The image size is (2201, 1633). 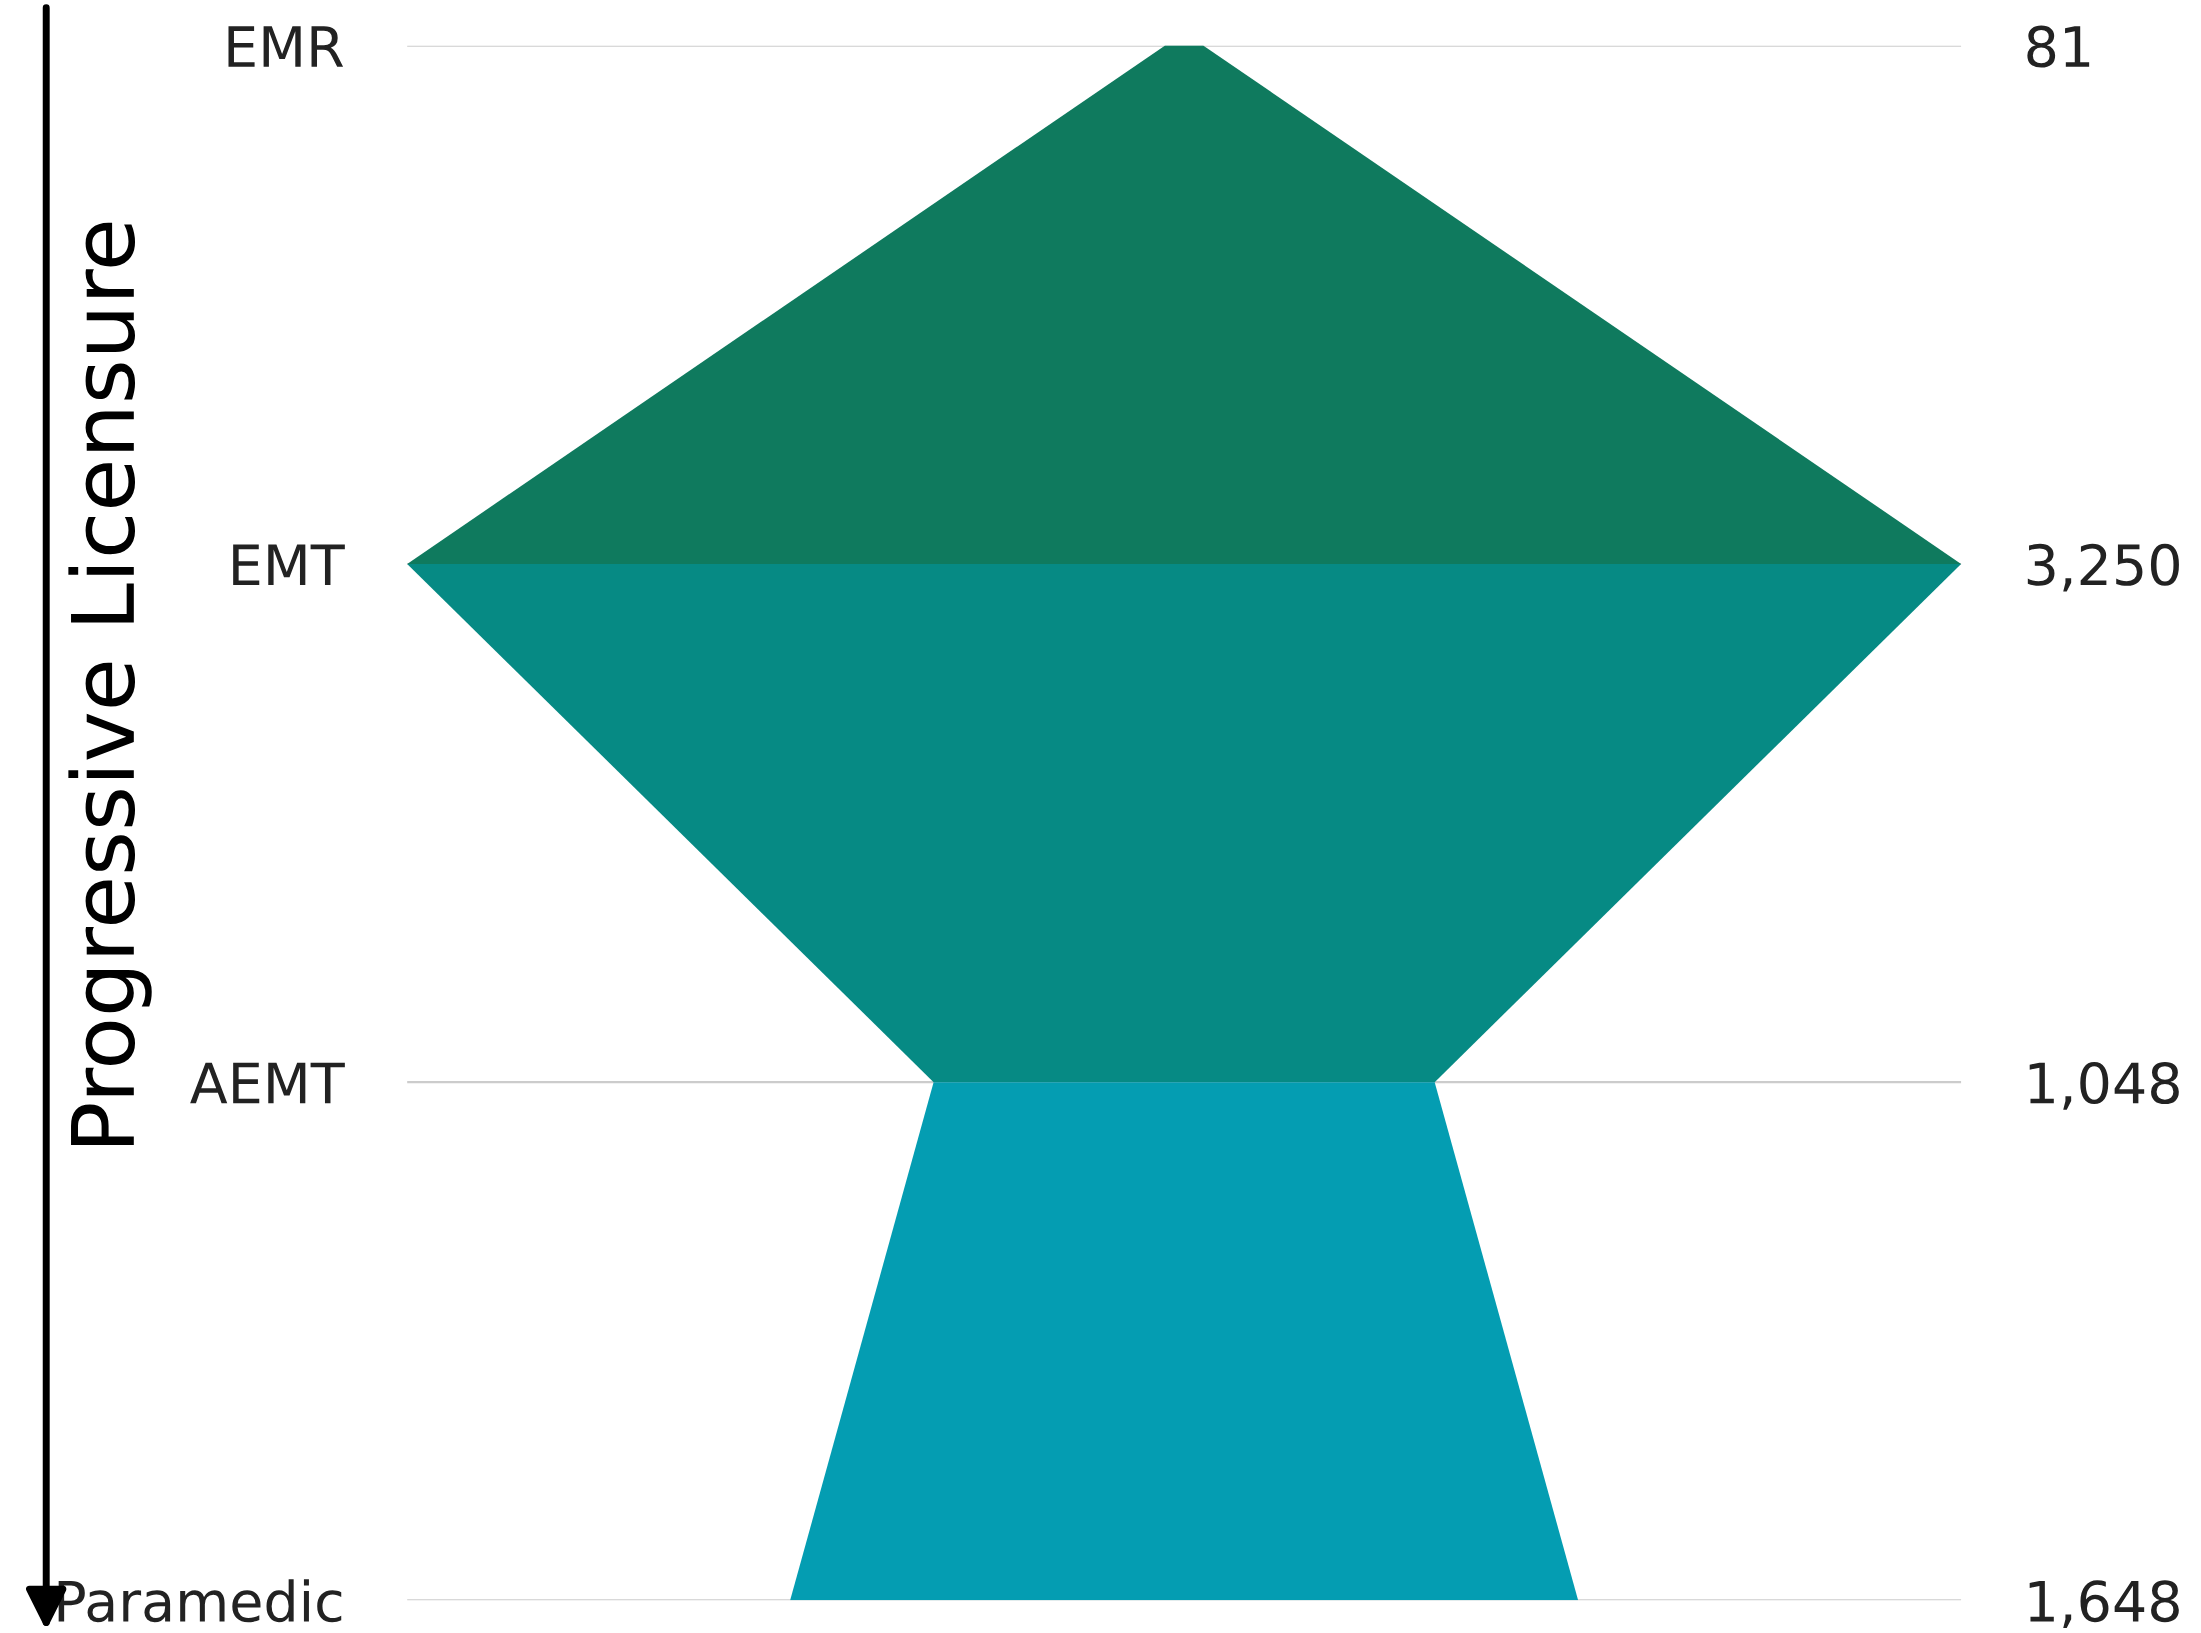 What do you see at coordinates (2058, 46) in the screenshot?
I see `data-label: 81` at bounding box center [2058, 46].